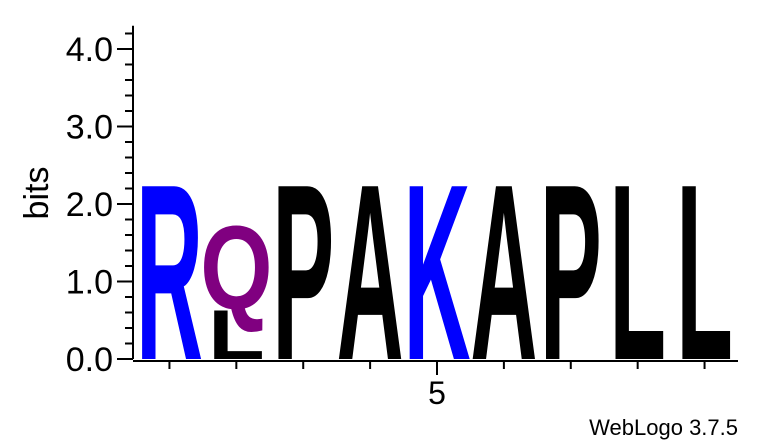  Describe the element at coordinates (89, 50) in the screenshot. I see `y-tick-label: 4.0` at that location.